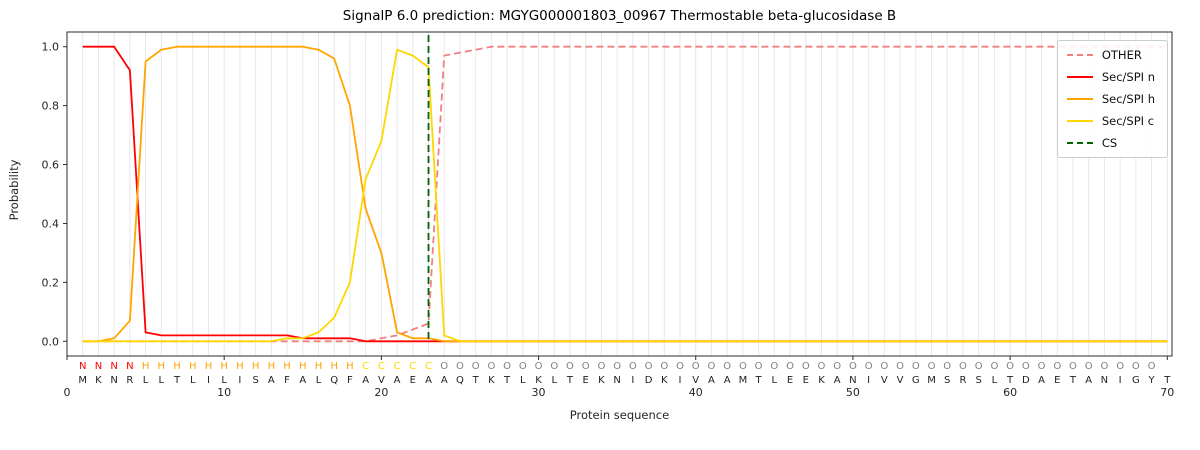 This screenshot has height=450, width=1200. I want to click on legend-item-Sec-SPI-n: Sec/SPI n, so click(1110, 77).